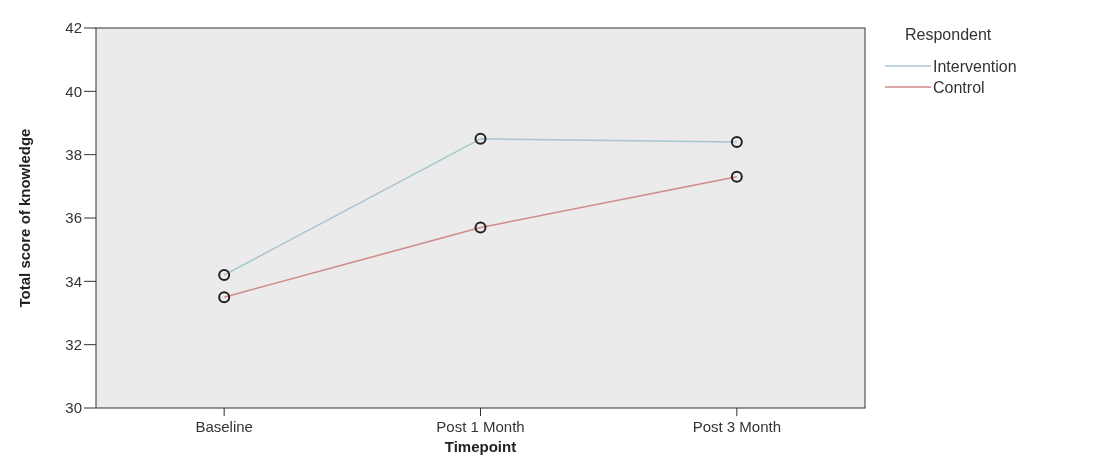 The image size is (1103, 468). What do you see at coordinates (73, 281) in the screenshot?
I see `y-tick-label: 34` at bounding box center [73, 281].